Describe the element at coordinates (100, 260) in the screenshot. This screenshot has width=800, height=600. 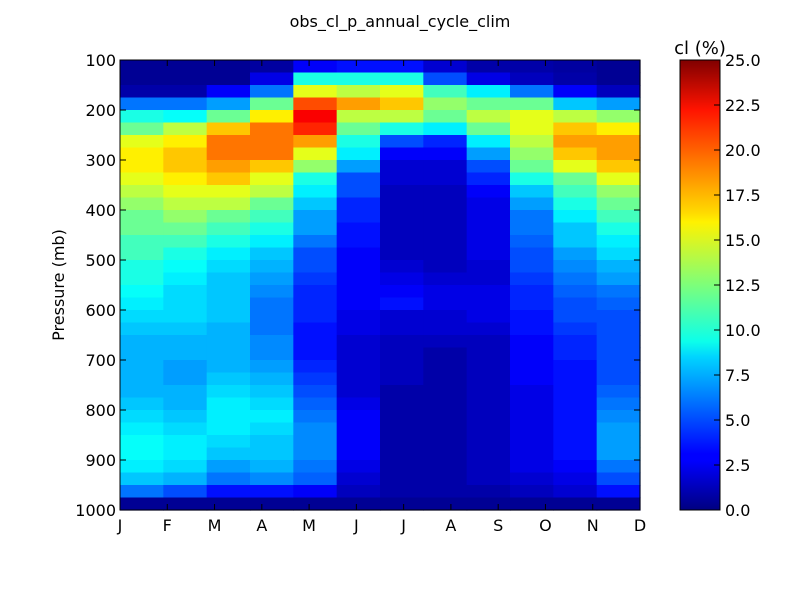
I see `y-tick-label: 500` at that location.